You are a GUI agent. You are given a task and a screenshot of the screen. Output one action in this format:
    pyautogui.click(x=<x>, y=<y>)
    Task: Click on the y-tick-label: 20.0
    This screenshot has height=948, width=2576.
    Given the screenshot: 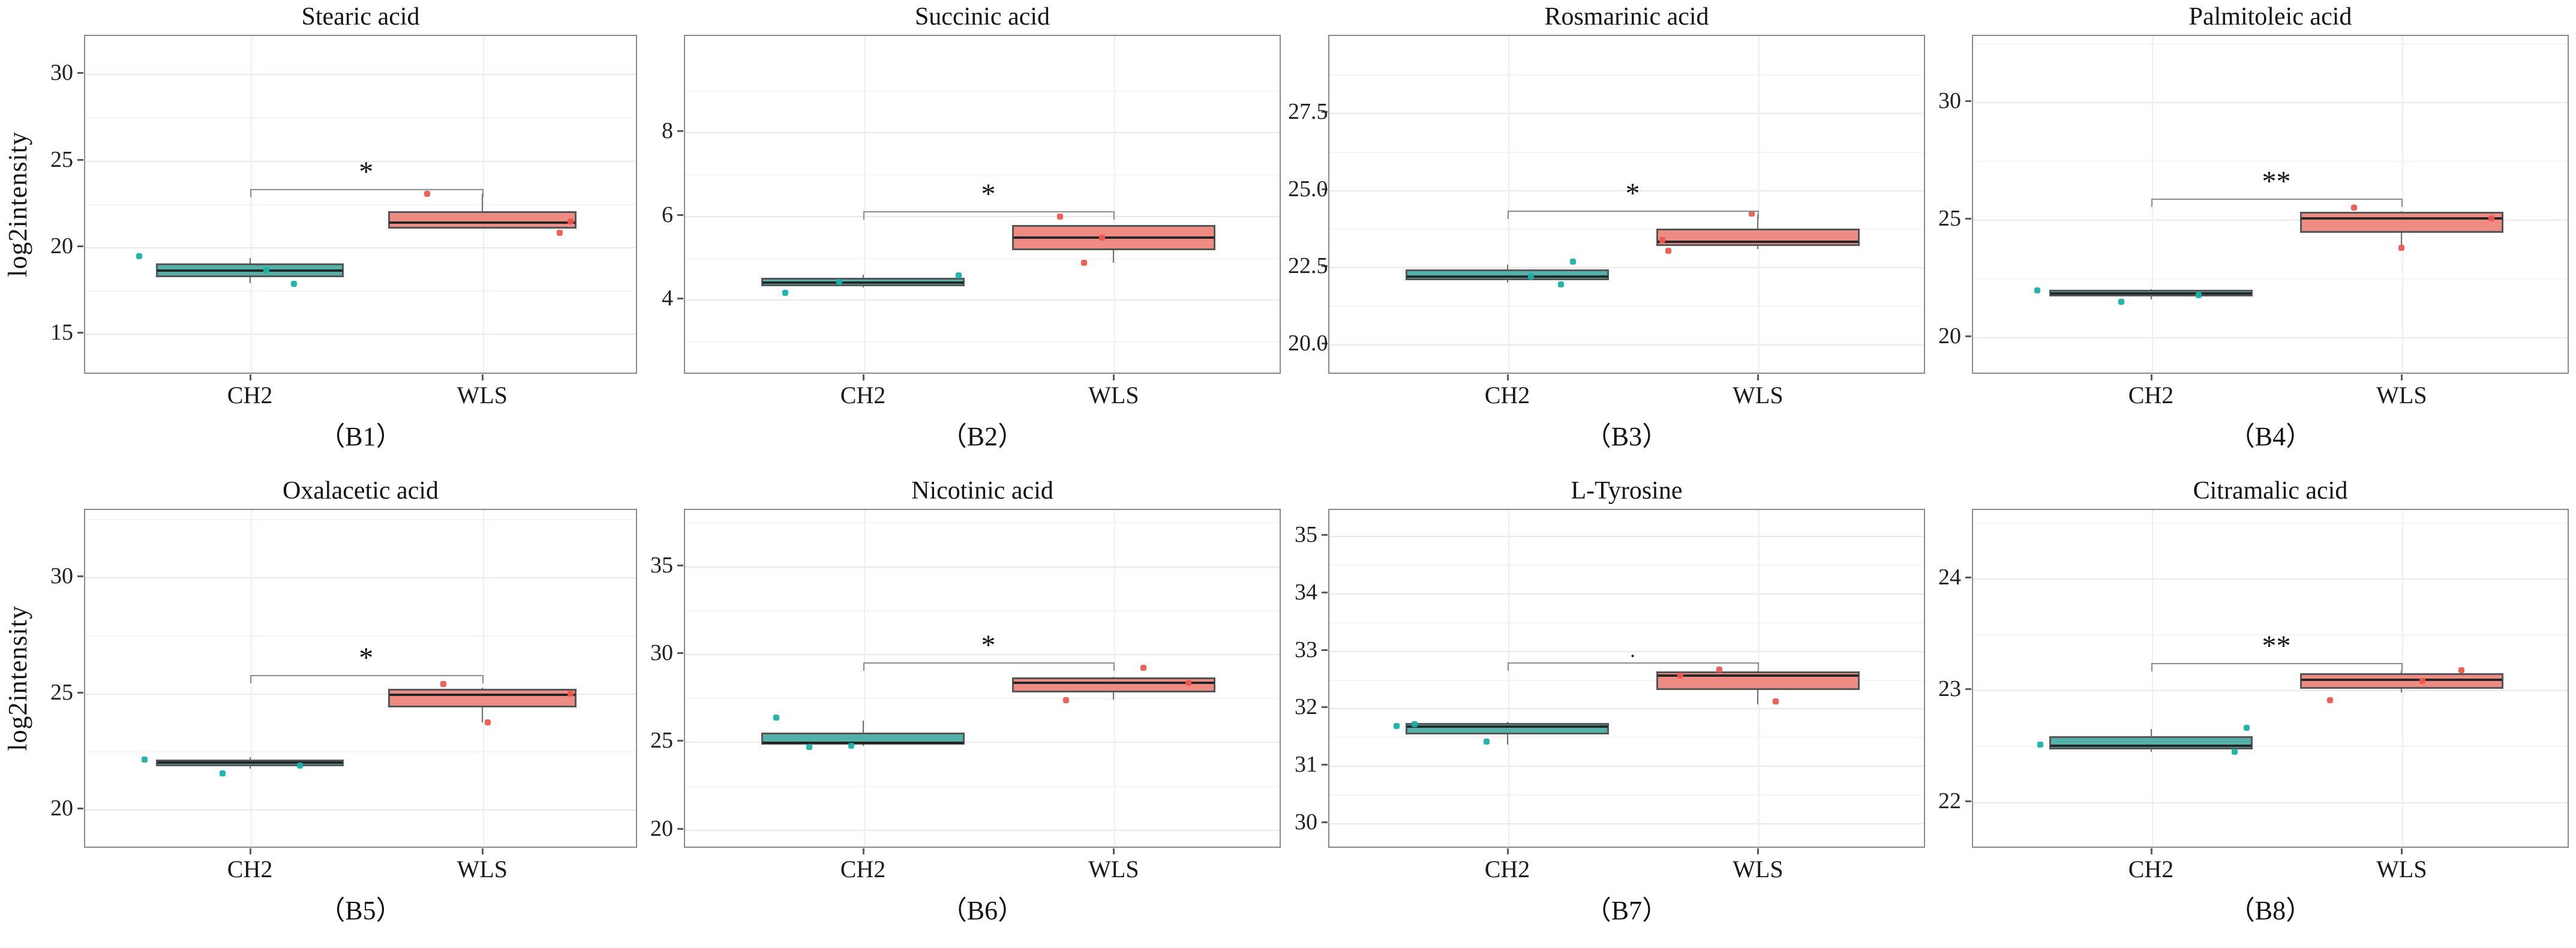 What is the action you would take?
    pyautogui.click(x=1308, y=343)
    